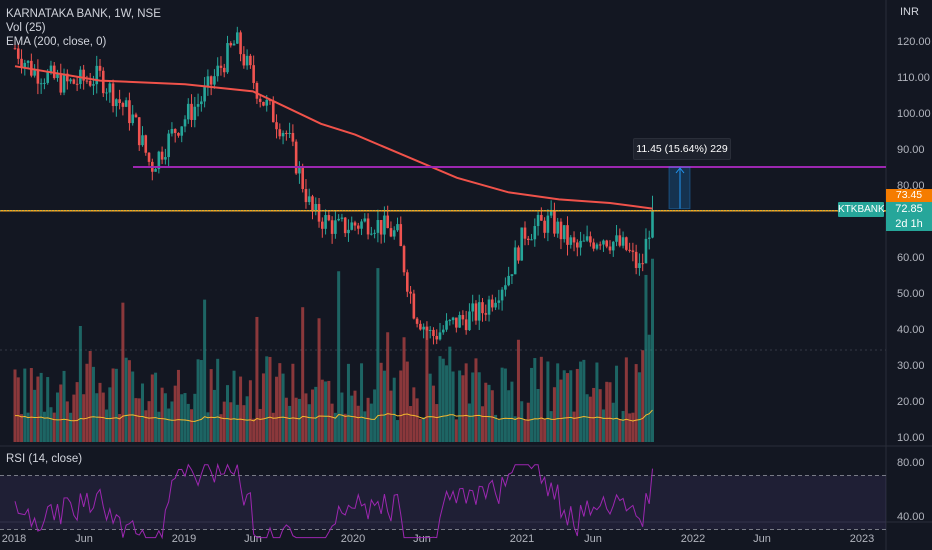 Image resolution: width=932 pixels, height=550 pixels. I want to click on price-tick-label: 30.00, so click(911, 366).